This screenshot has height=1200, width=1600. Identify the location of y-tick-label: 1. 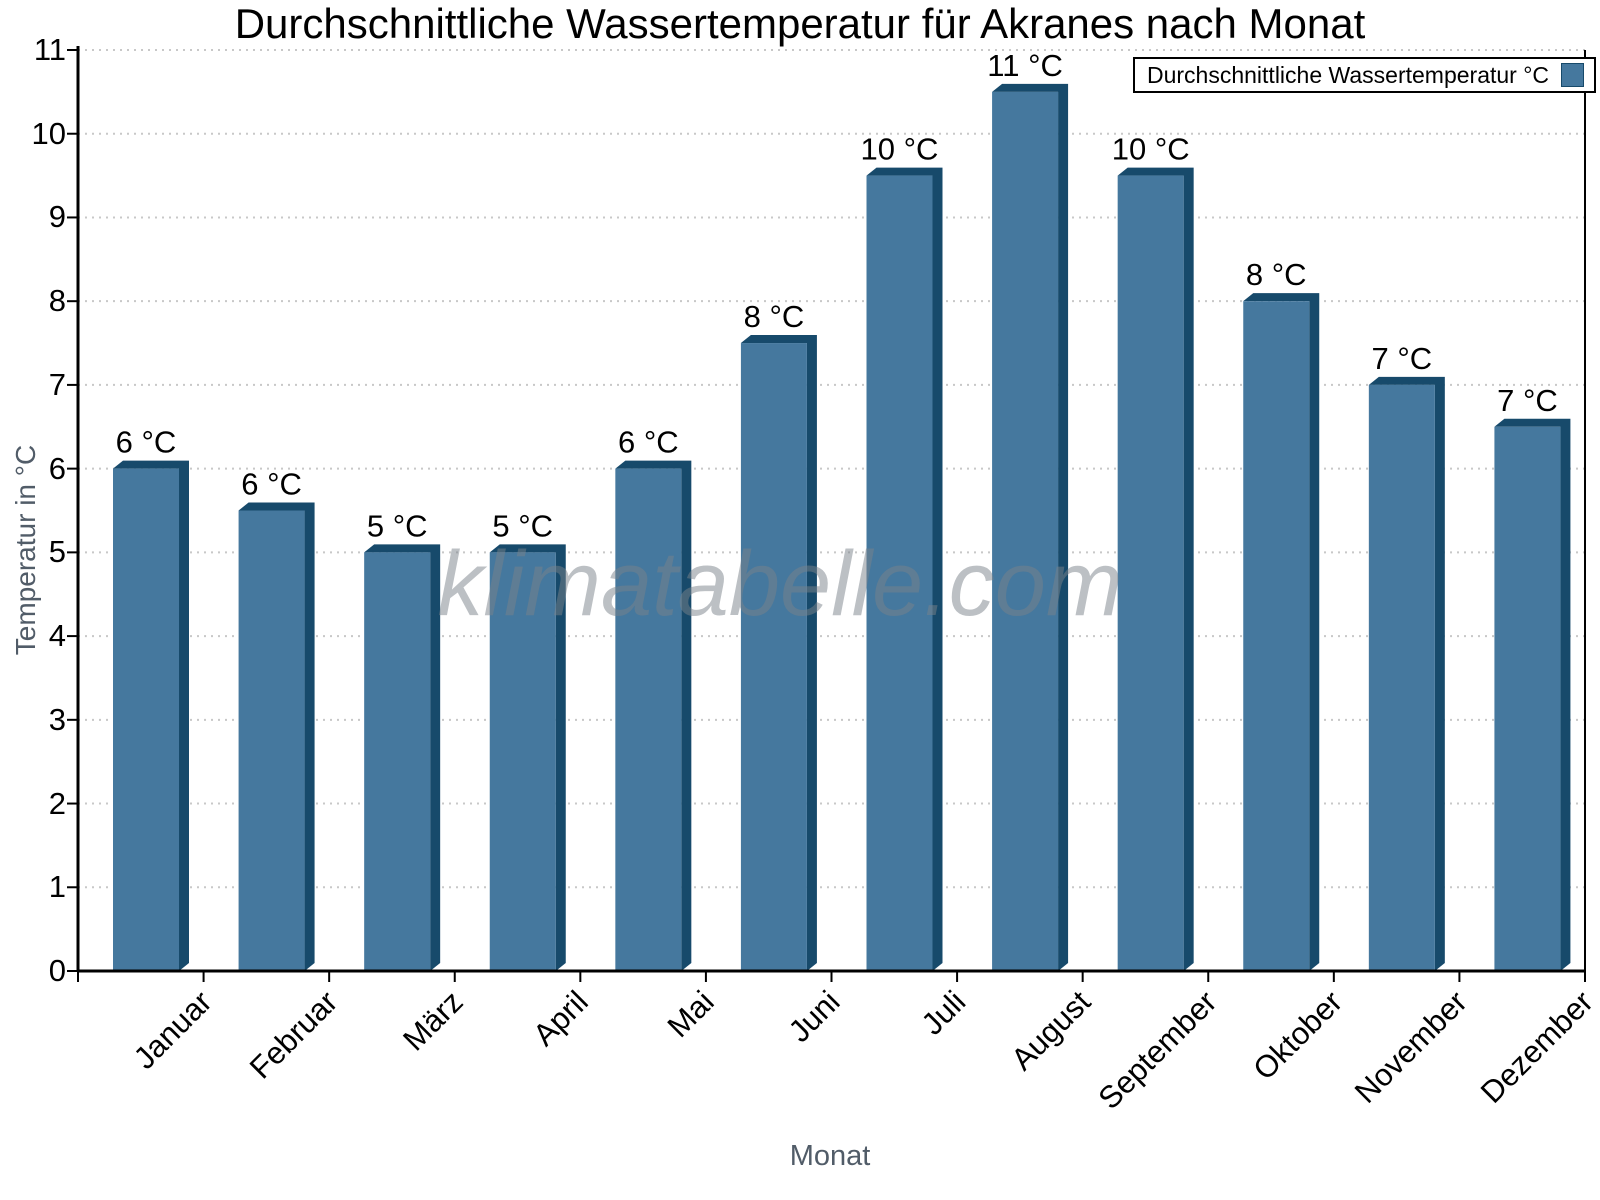
(57, 887).